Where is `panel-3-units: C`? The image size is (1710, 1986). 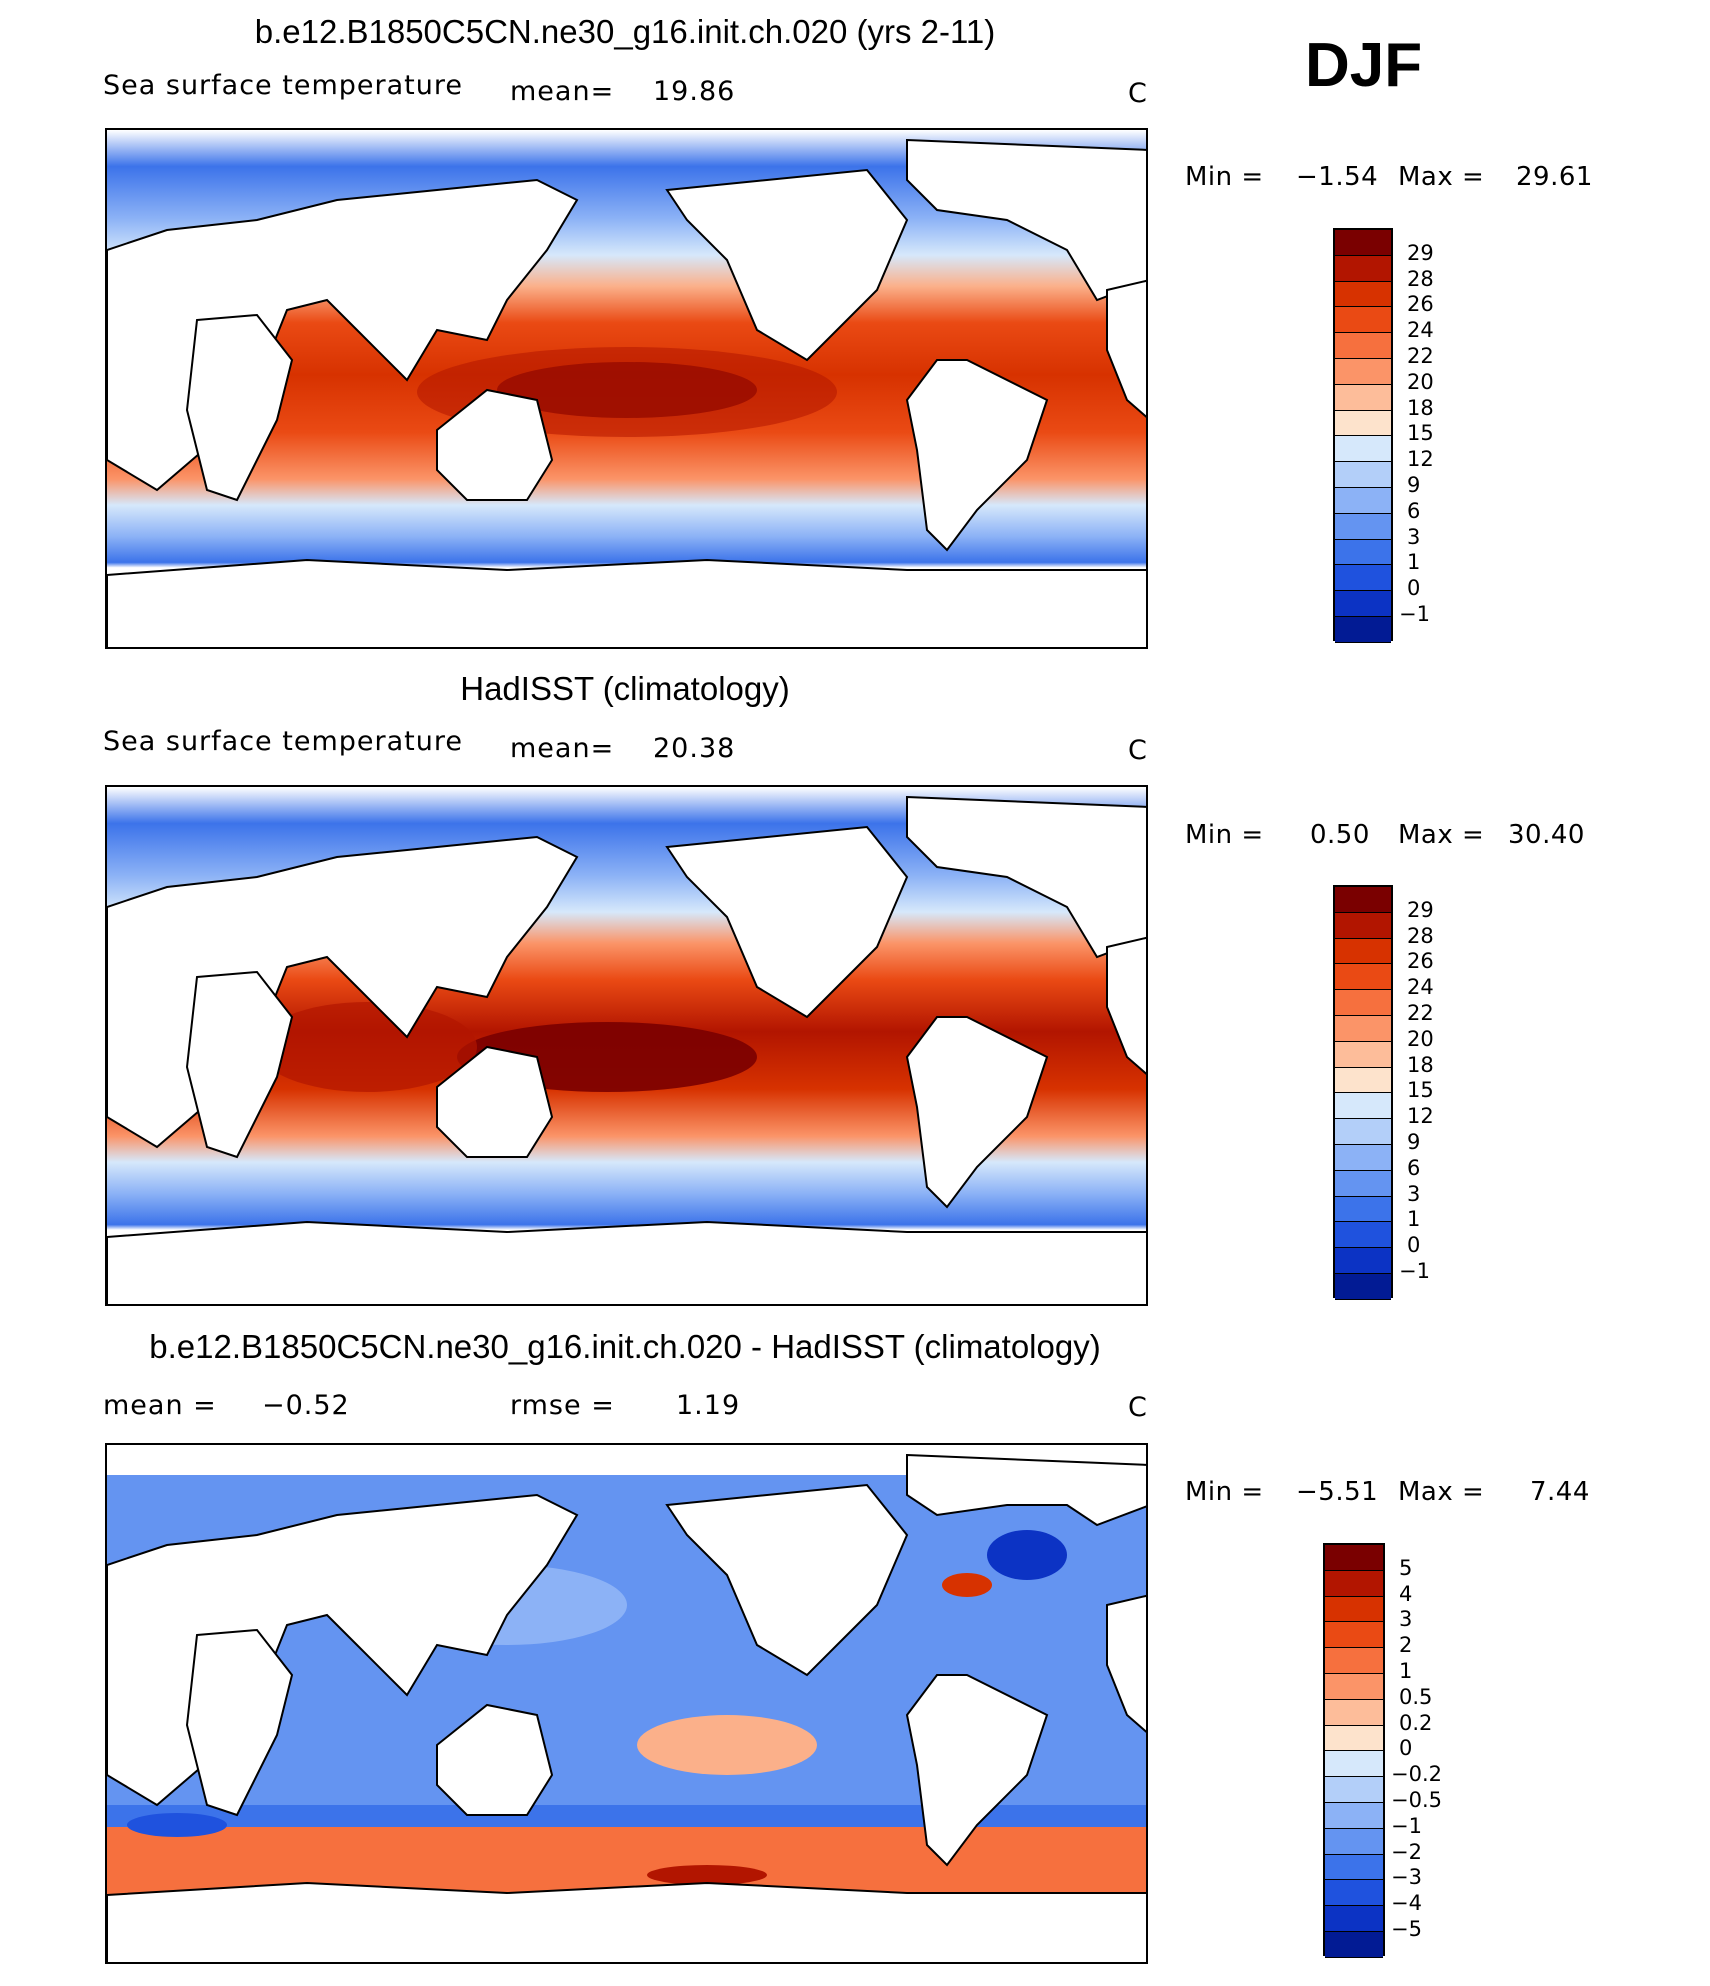
panel-3-units: C is located at coordinates (1138, 1407).